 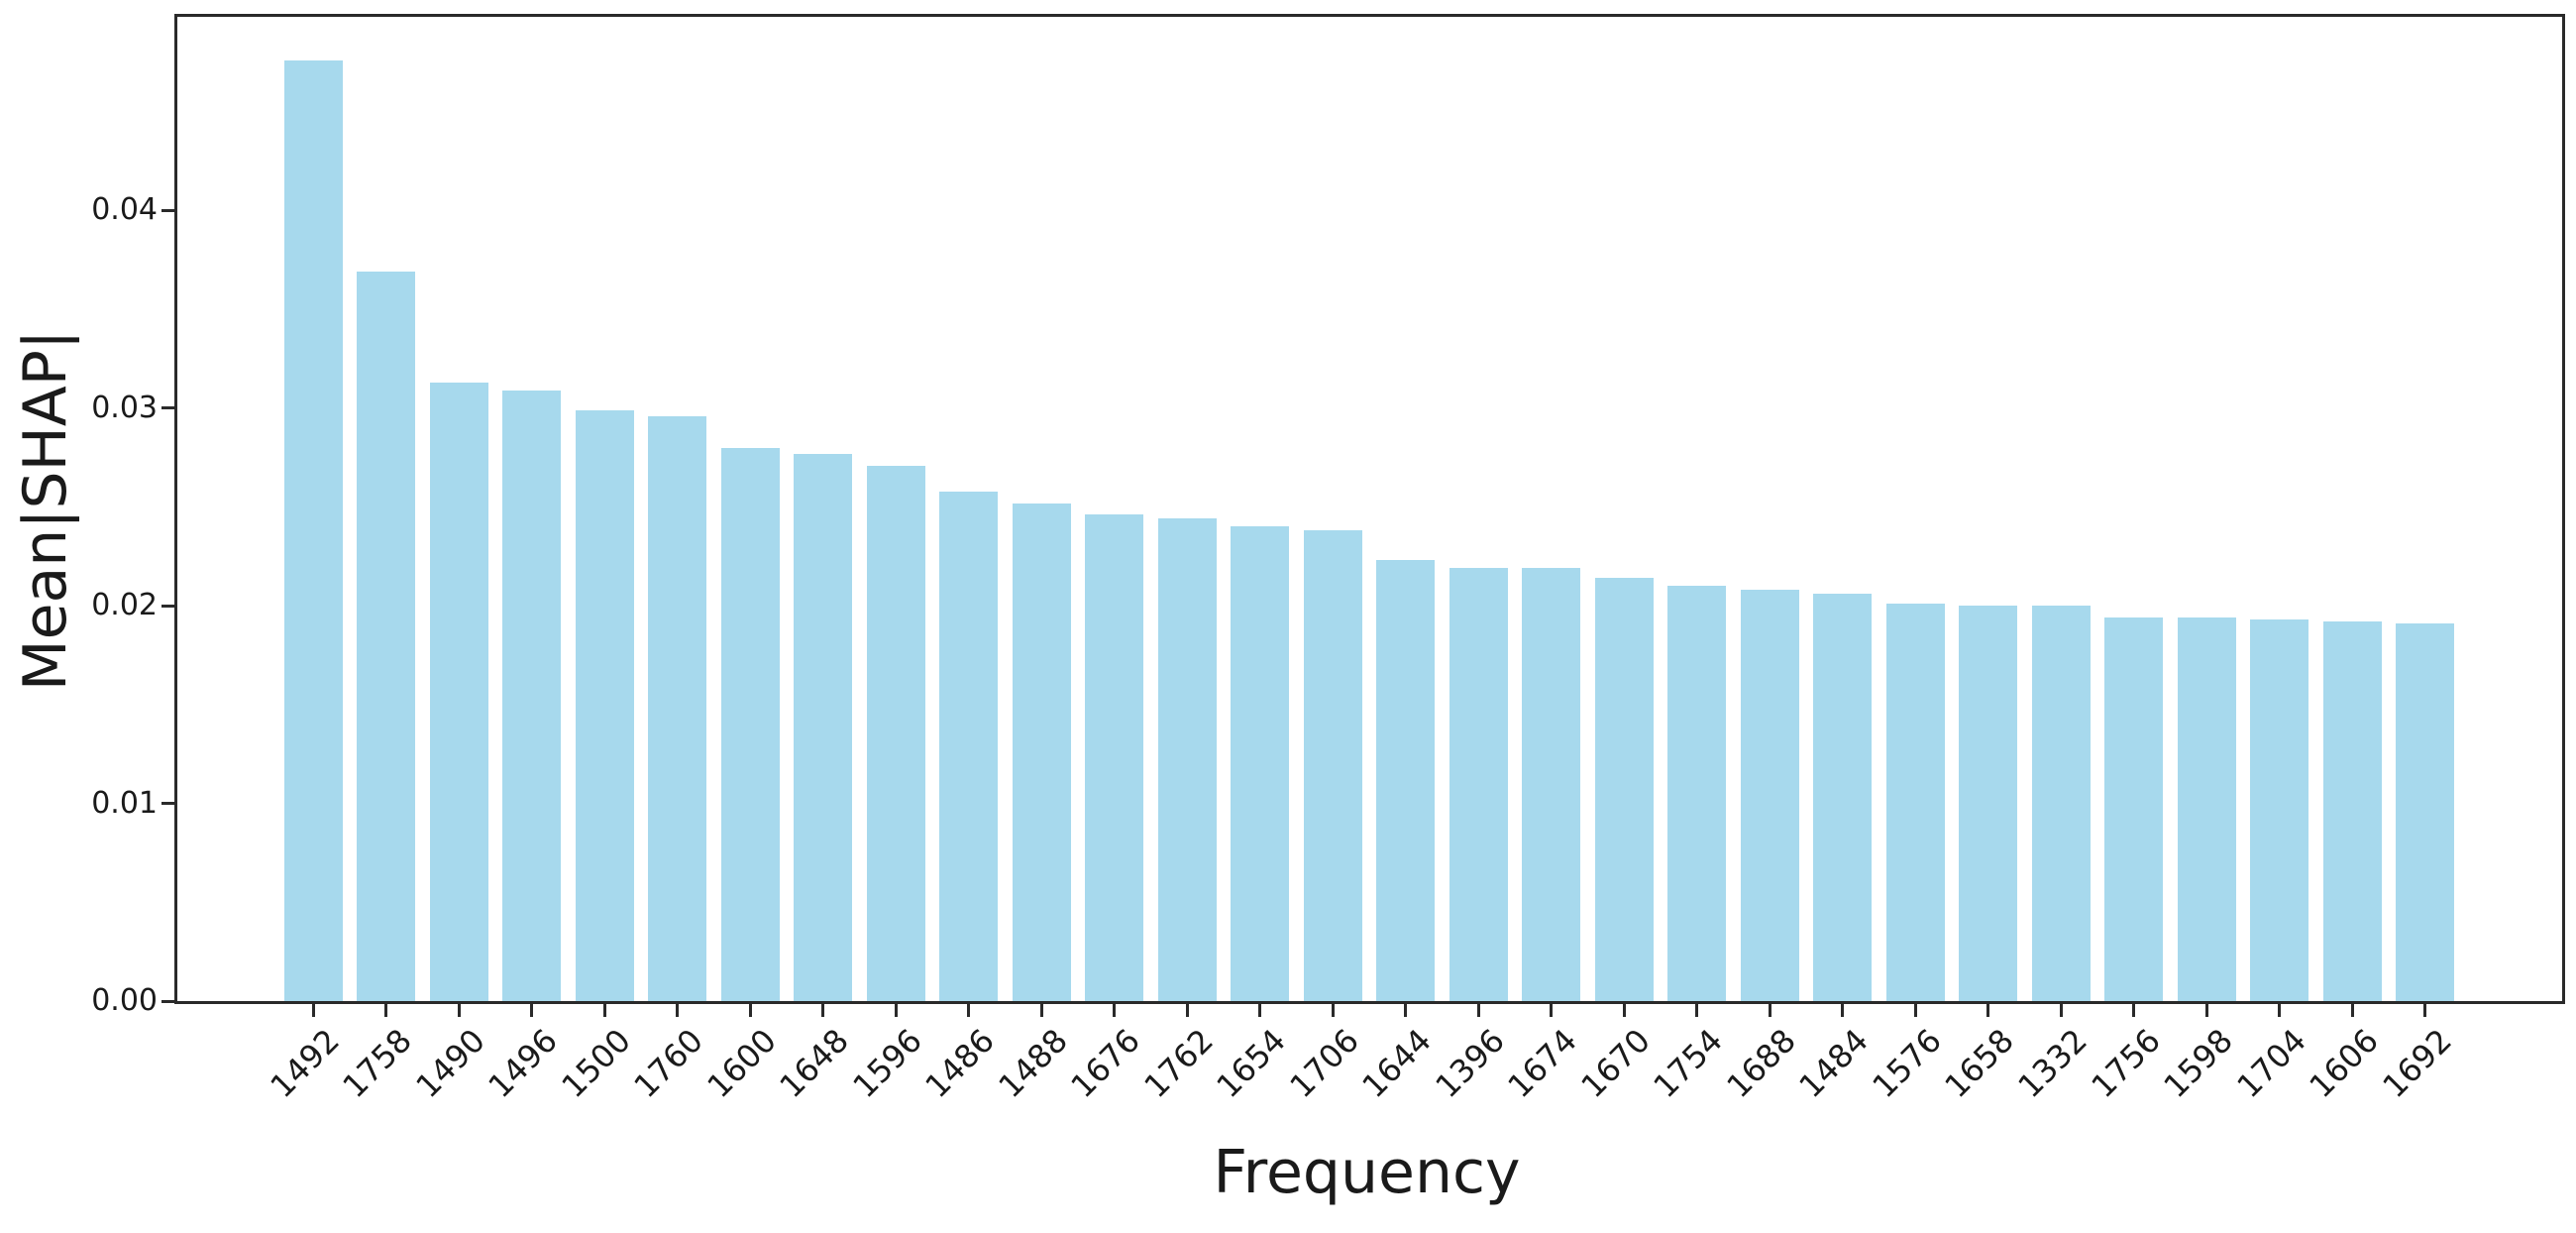 What do you see at coordinates (45, 510) in the screenshot?
I see `y-axis-title: Mean|SHAP|` at bounding box center [45, 510].